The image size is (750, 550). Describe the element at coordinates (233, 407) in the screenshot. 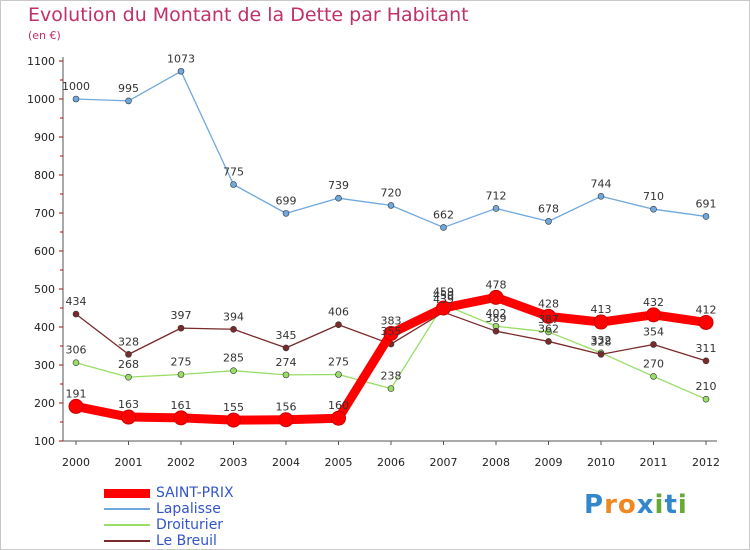

I see `data-label: 155` at that location.